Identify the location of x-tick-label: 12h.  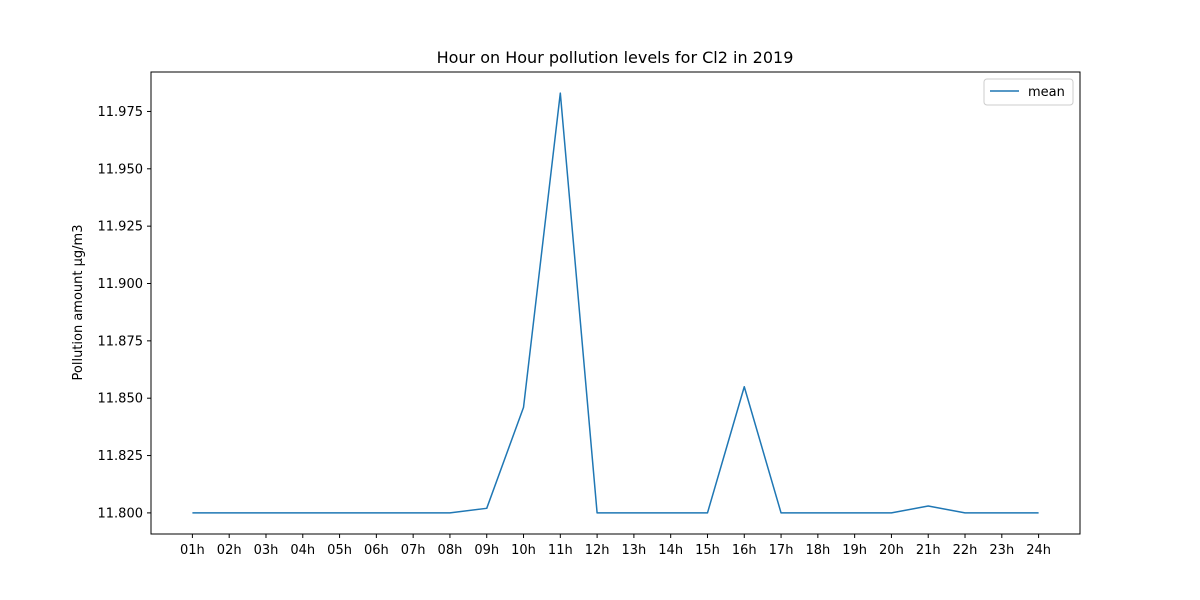
(597, 550).